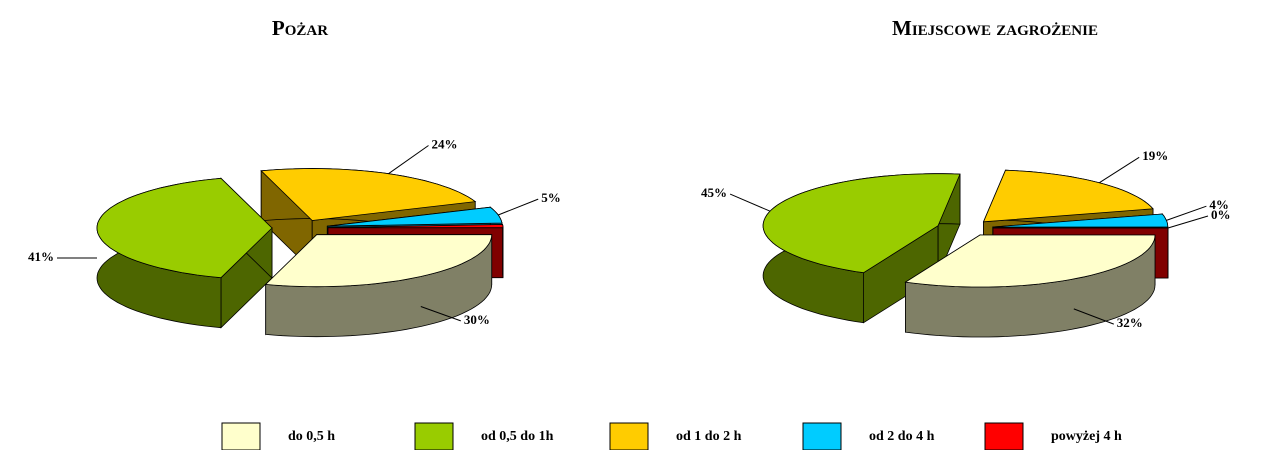  Describe the element at coordinates (311, 436) in the screenshot. I see `legend-label: do 0,5 h` at that location.